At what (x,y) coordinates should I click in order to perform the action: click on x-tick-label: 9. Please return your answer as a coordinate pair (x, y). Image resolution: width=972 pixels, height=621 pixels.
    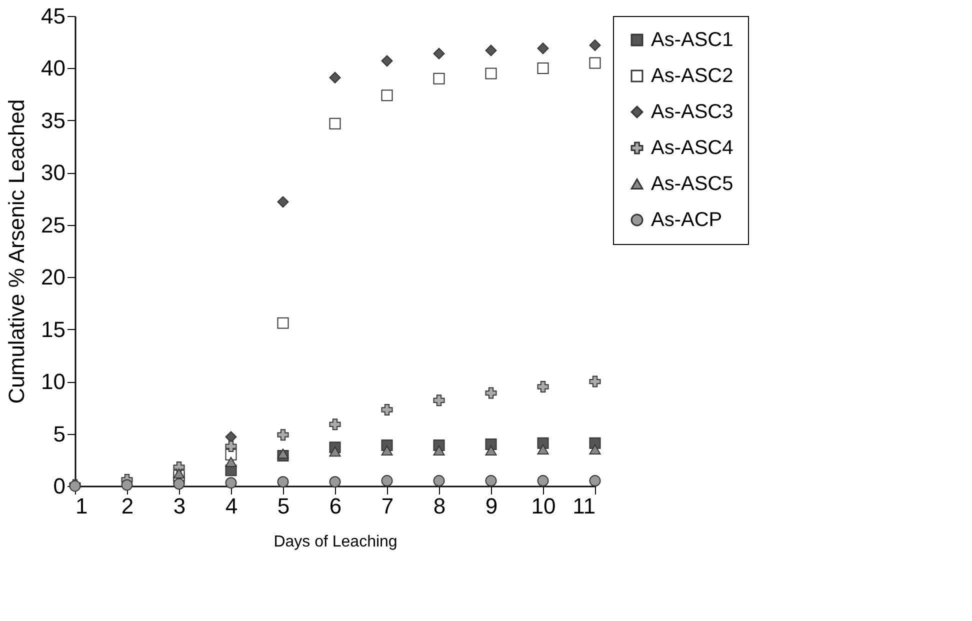
    Looking at the image, I should click on (491, 506).